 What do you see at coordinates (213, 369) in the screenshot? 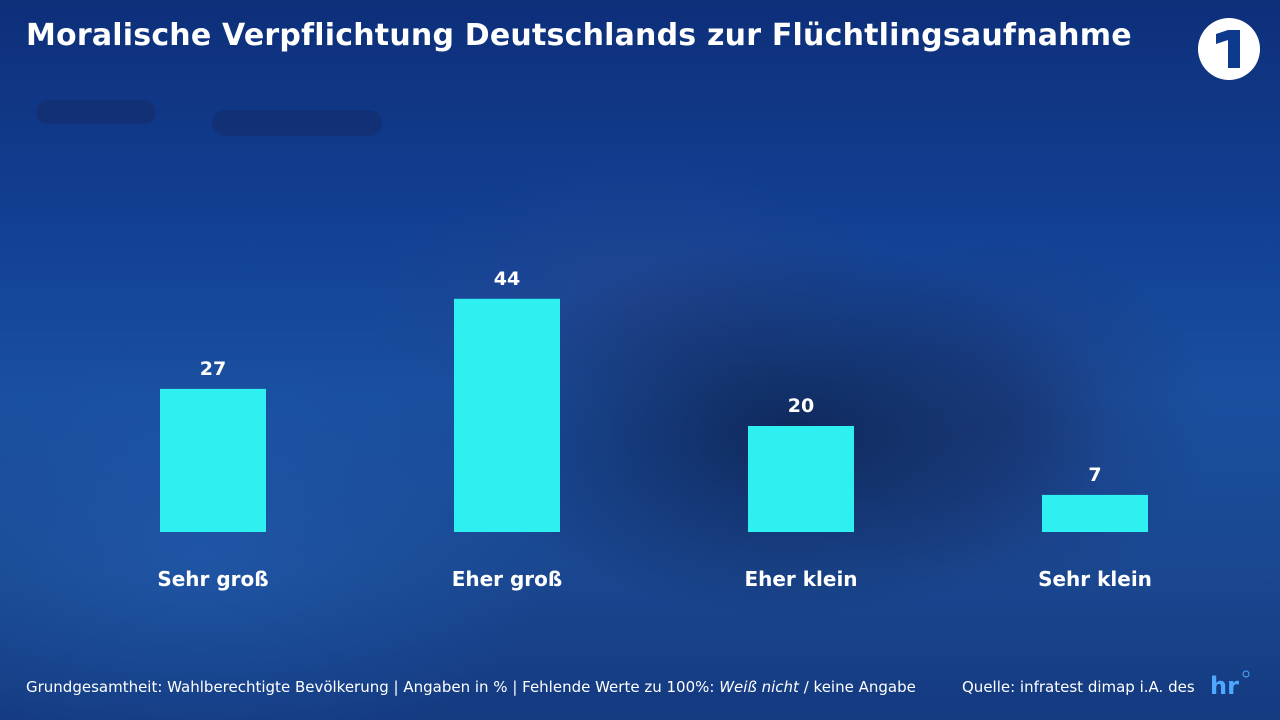
I see `data-label-0: 27` at bounding box center [213, 369].